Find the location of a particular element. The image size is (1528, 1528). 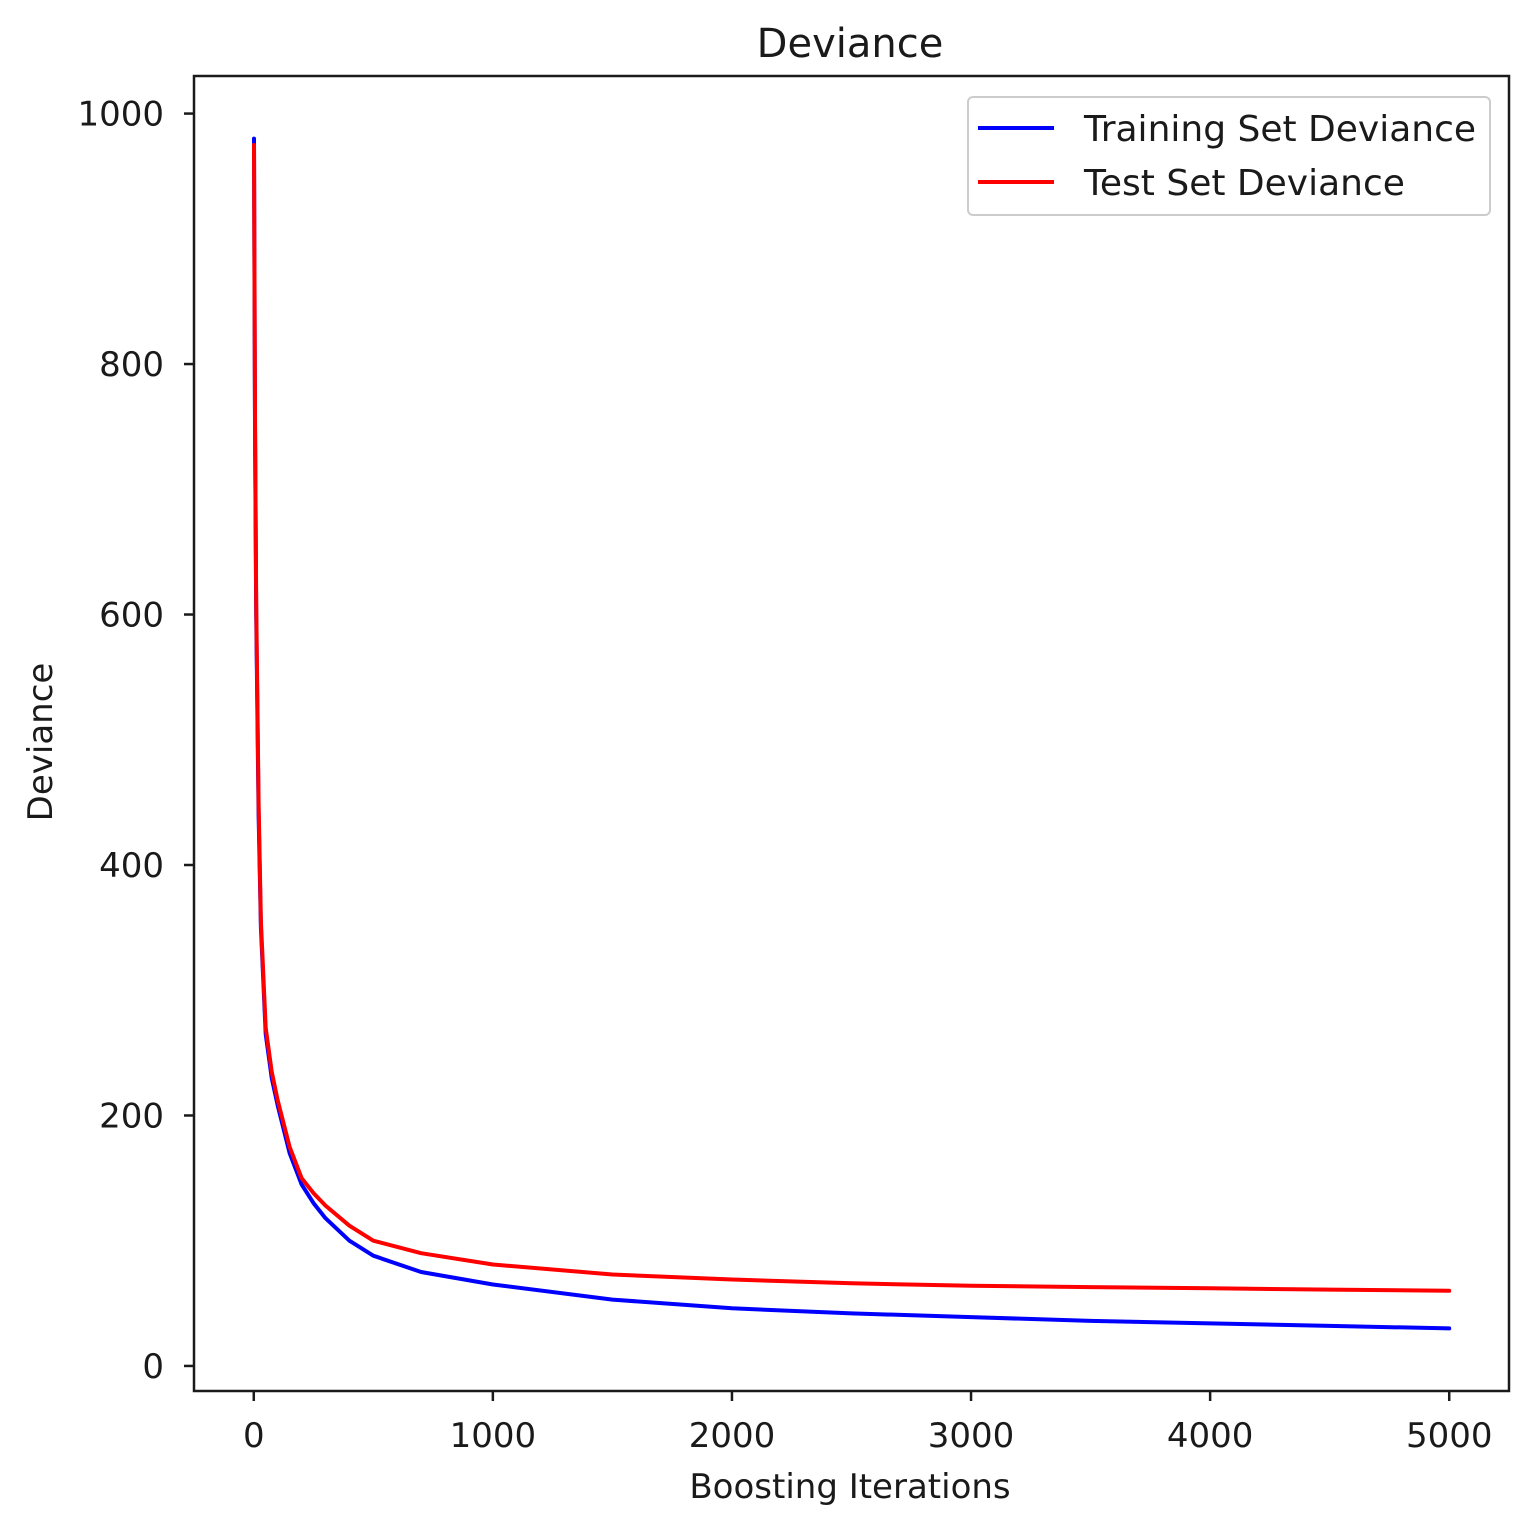

y-axis-title: Deviance is located at coordinates (41, 742).